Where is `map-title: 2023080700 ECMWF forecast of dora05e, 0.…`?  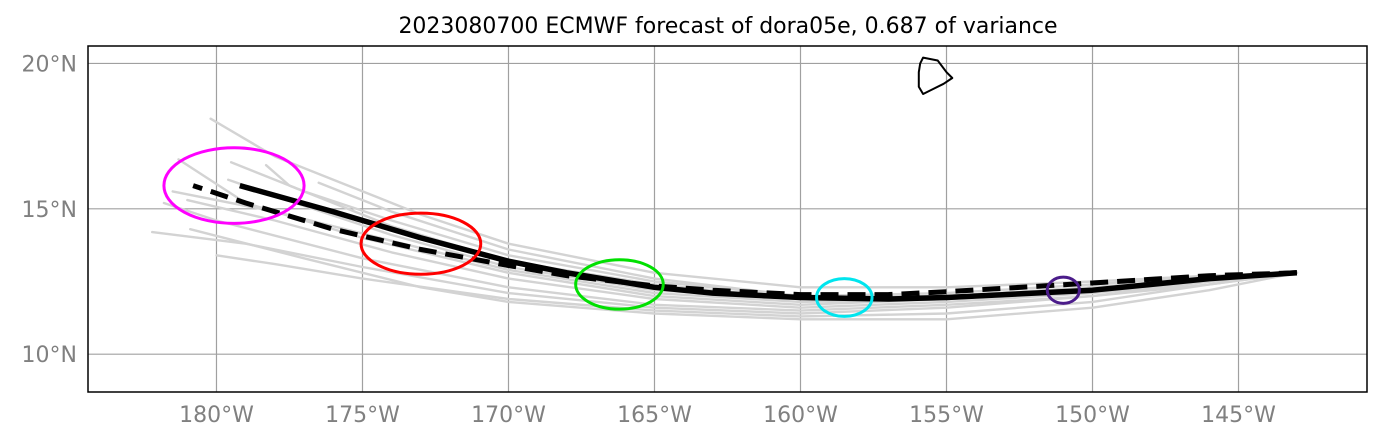
map-title: 2023080700 ECMWF forecast of dora05e, 0.… is located at coordinates (727, 26).